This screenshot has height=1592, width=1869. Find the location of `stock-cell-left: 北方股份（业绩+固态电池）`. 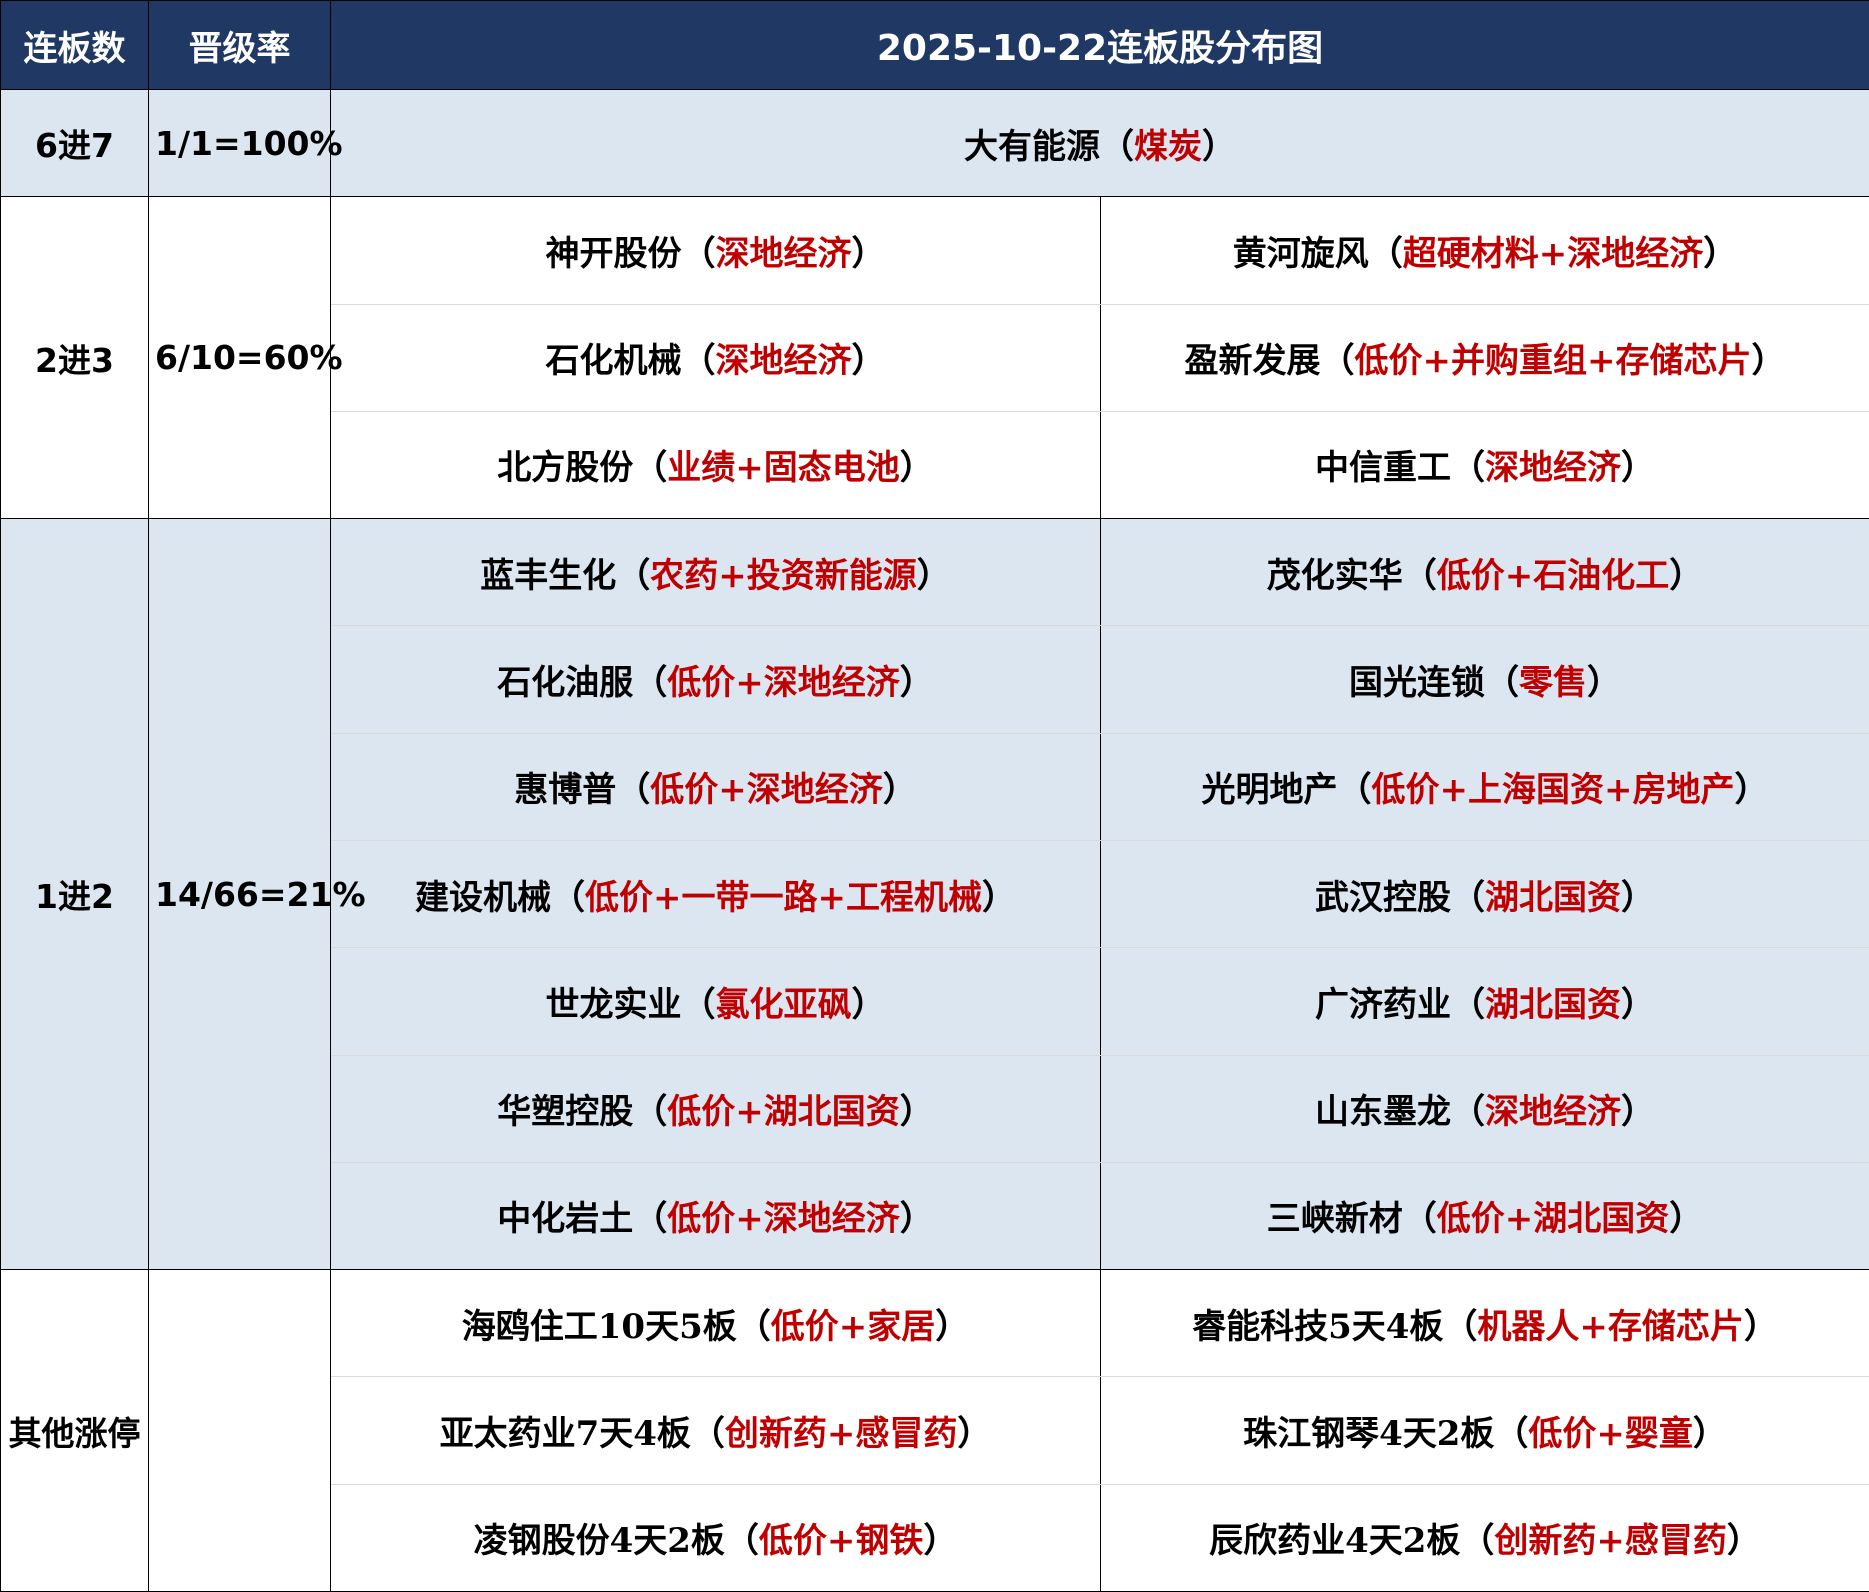

stock-cell-left: 北方股份（业绩+固态电池） is located at coordinates (716, 464).